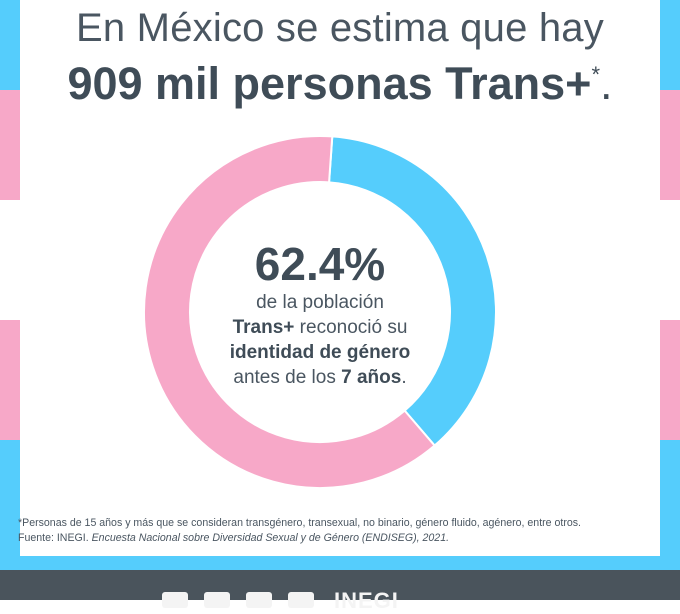 The height and width of the screenshot is (614, 680). Describe the element at coordinates (404, 377) in the screenshot. I see `center-line-4-end: .` at that location.